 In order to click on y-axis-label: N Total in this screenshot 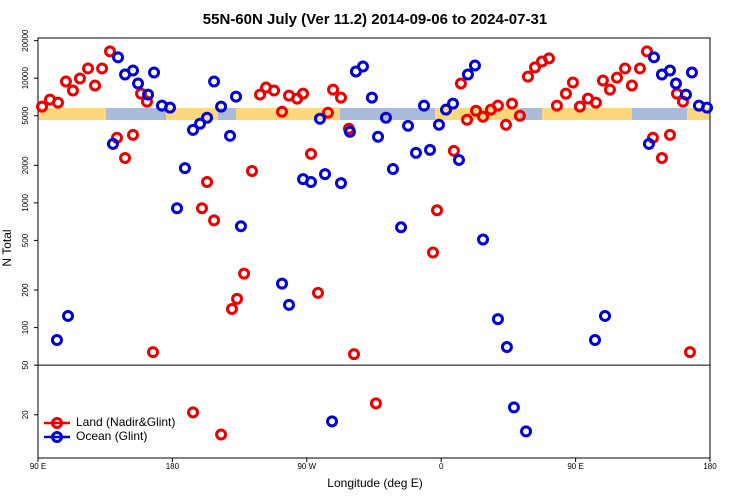, I will do `click(7, 247)`.